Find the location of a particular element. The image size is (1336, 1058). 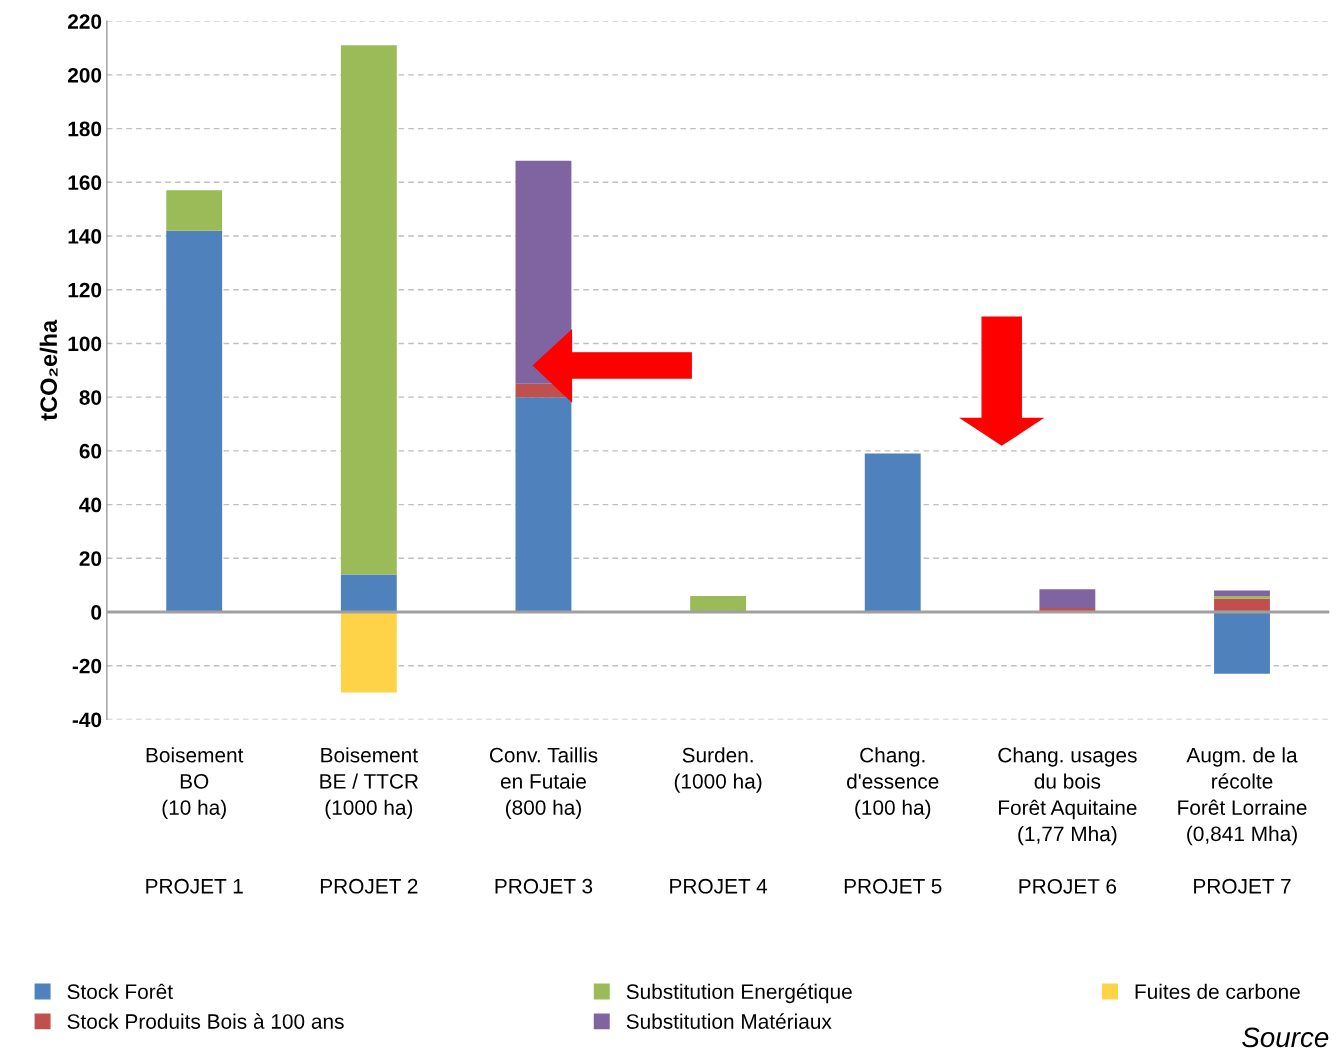

y-tick-label: 0 is located at coordinates (96, 612).